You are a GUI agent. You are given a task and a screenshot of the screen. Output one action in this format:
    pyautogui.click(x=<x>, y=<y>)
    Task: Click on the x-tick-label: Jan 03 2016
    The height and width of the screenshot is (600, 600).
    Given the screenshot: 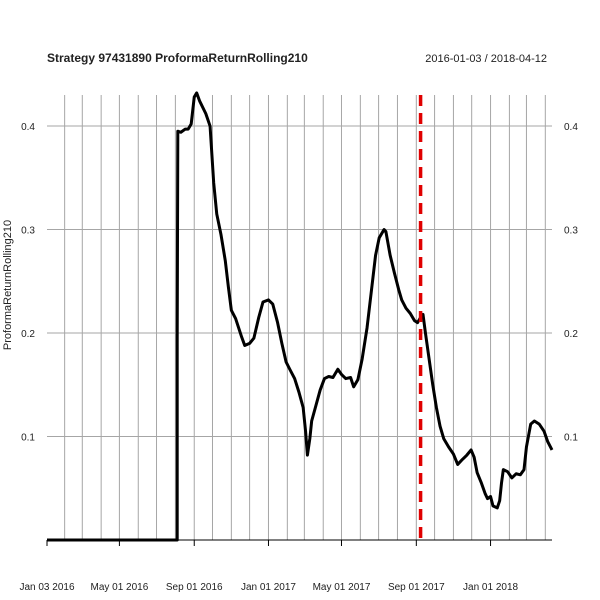 What is the action you would take?
    pyautogui.click(x=46, y=587)
    